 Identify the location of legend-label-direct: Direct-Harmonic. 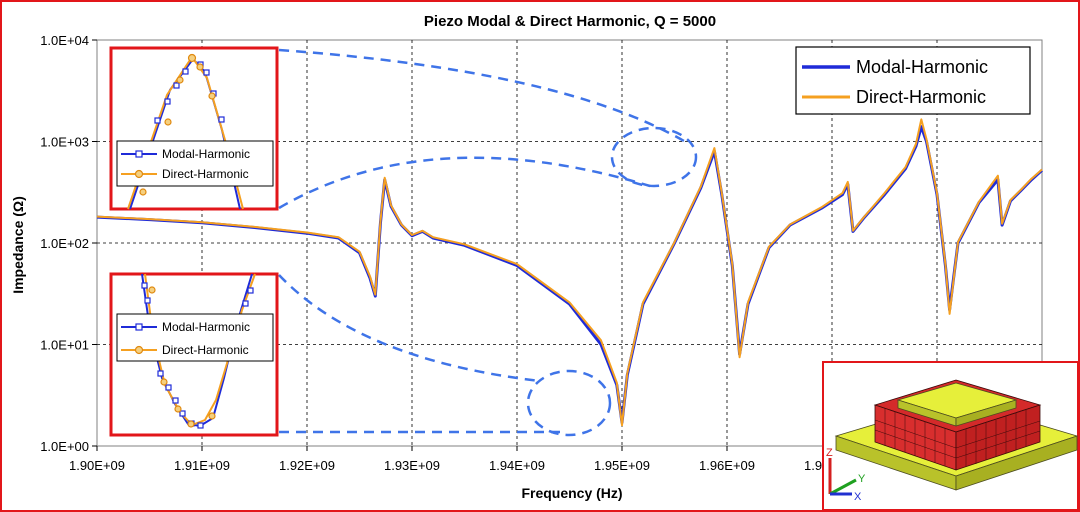
(921, 97).